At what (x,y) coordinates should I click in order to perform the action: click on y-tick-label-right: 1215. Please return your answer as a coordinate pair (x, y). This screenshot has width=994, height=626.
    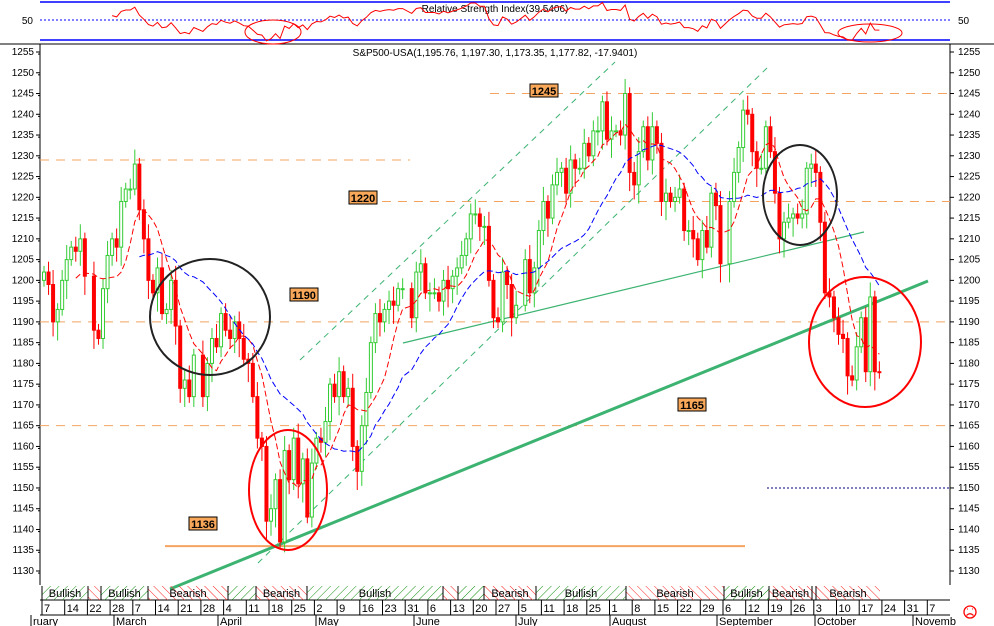
    Looking at the image, I should click on (969, 218).